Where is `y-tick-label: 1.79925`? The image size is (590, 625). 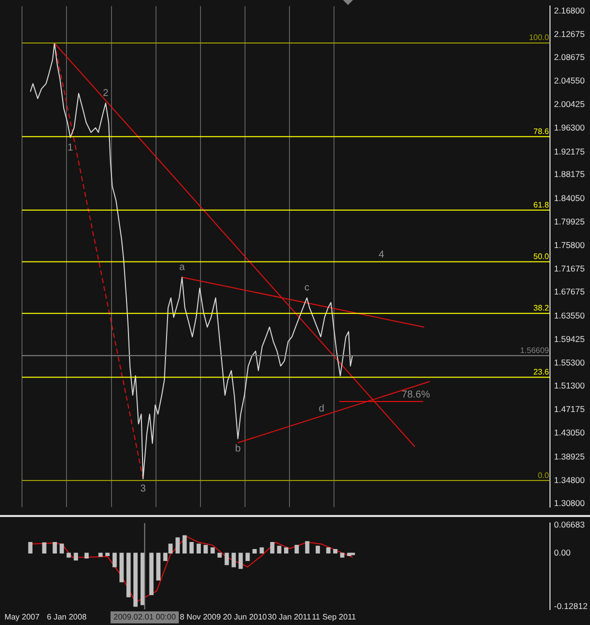
y-tick-label: 1.79925 is located at coordinates (569, 221).